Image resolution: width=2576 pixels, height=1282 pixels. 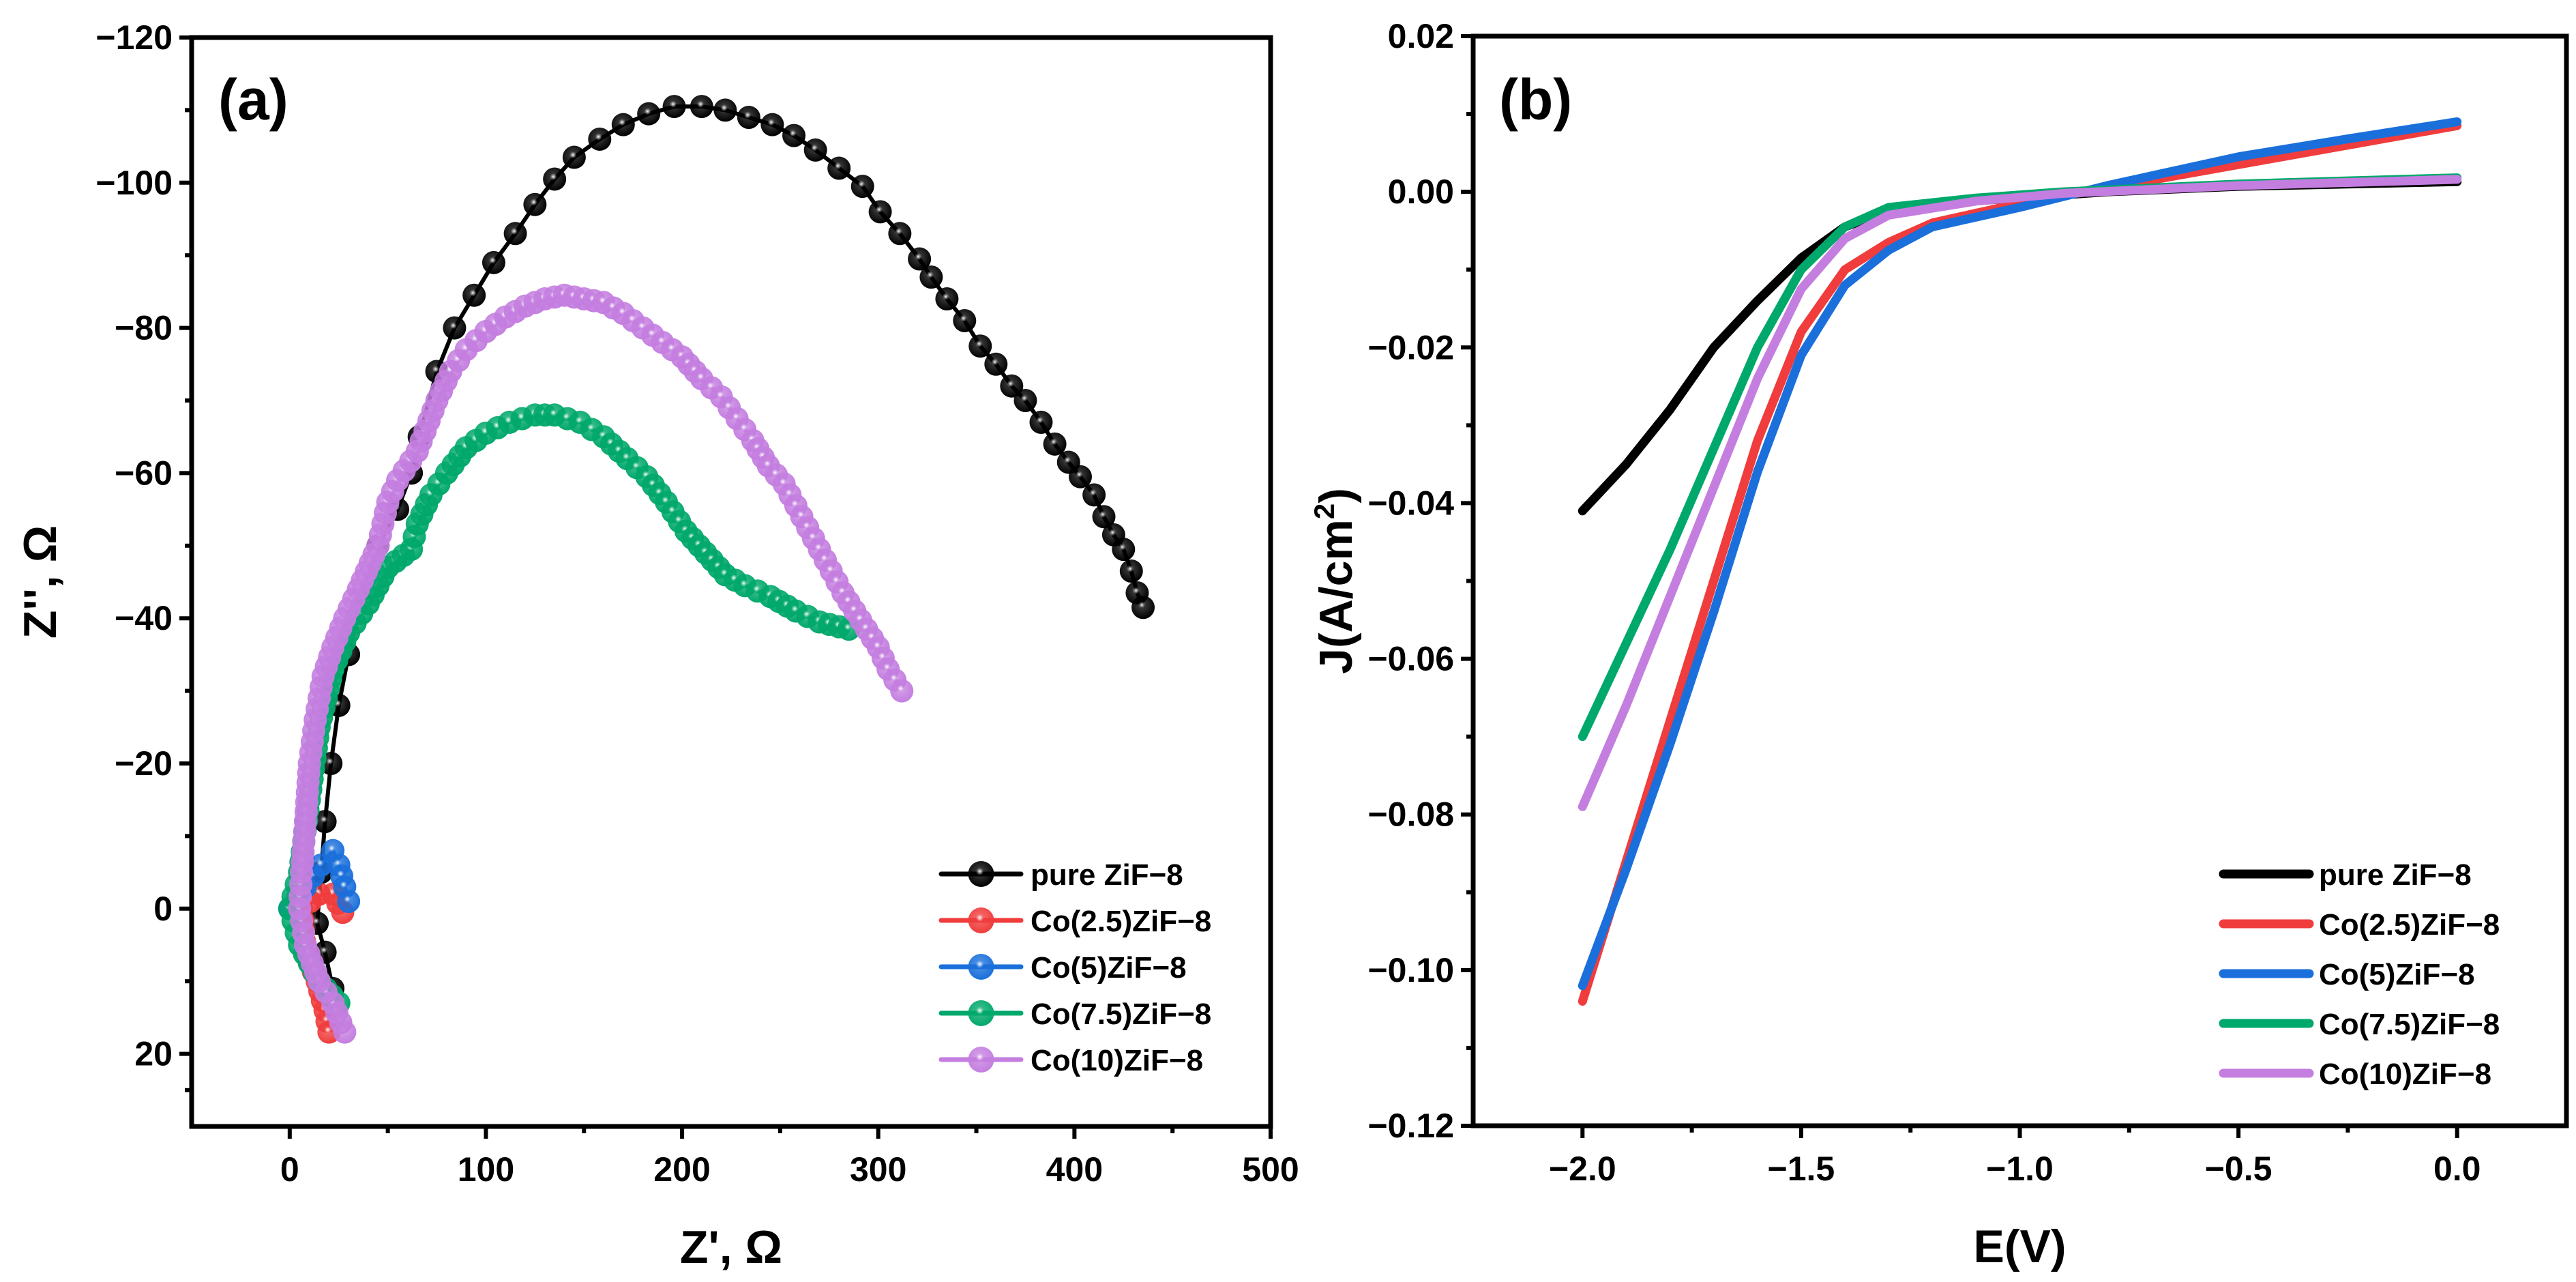 What do you see at coordinates (1410, 347) in the screenshot?
I see `y-tick-label: −0.02` at bounding box center [1410, 347].